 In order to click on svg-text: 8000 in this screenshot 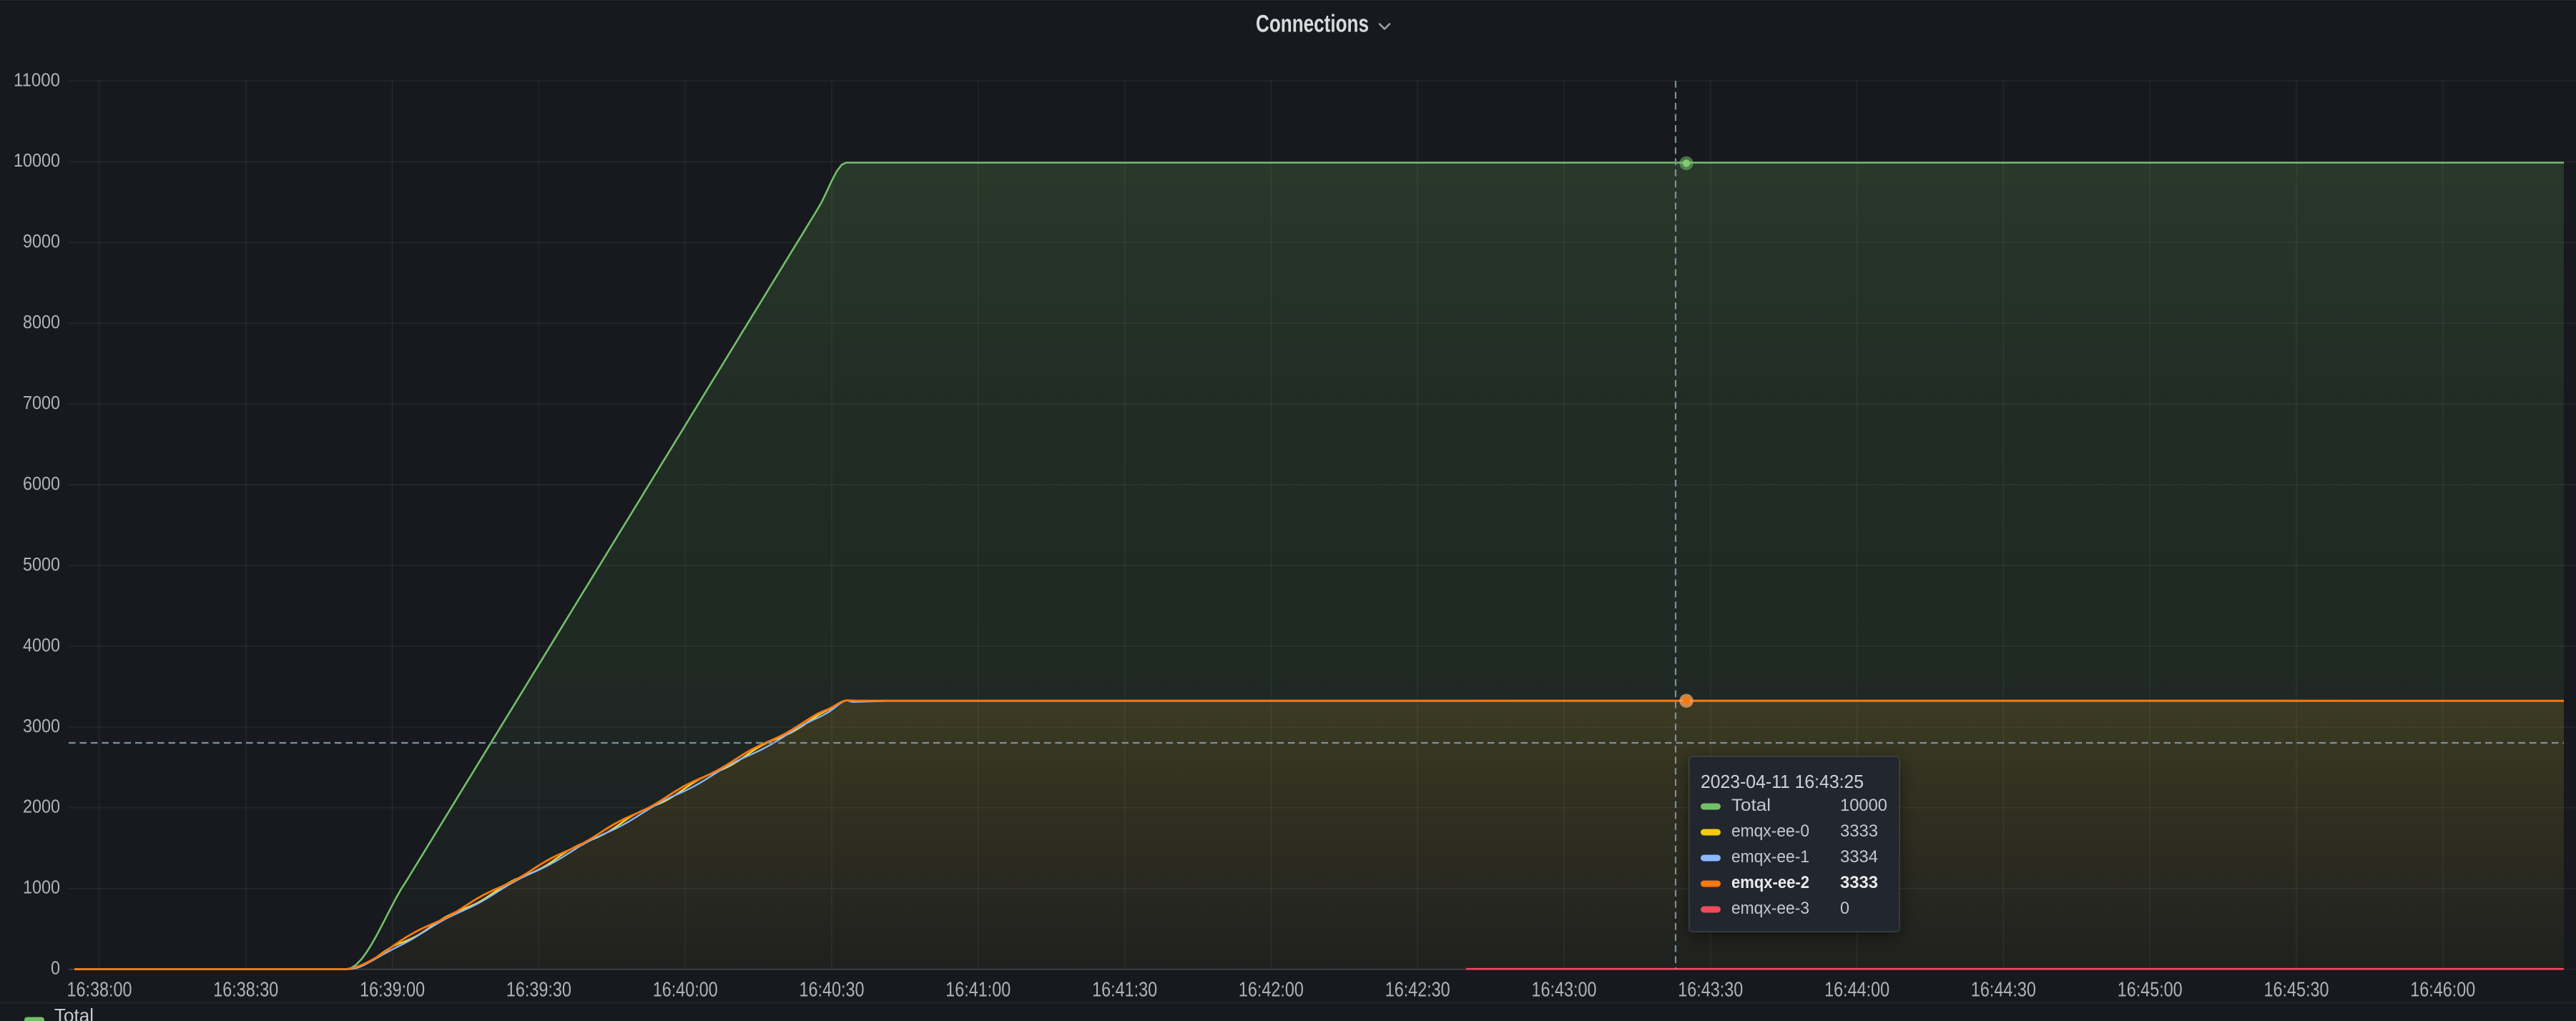, I will do `click(41, 321)`.